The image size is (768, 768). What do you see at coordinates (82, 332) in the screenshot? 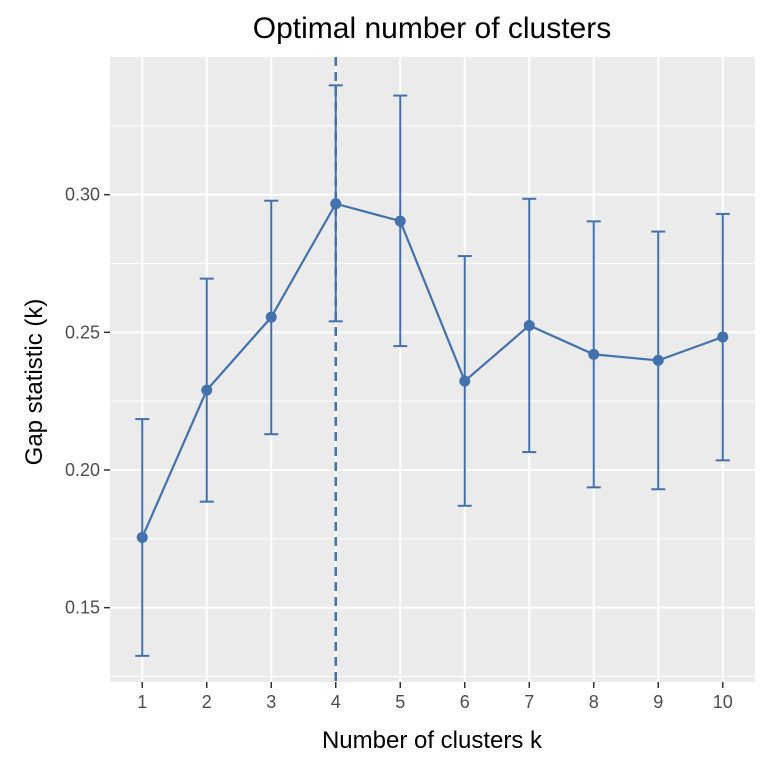
I see `y-tick-label: 0.25` at bounding box center [82, 332].